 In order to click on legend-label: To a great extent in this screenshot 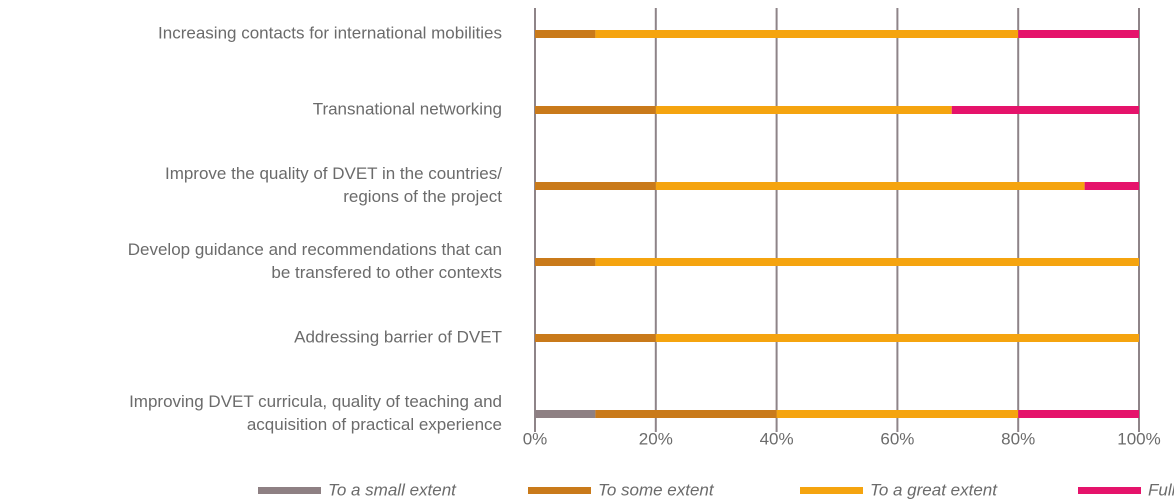, I will do `click(934, 489)`.